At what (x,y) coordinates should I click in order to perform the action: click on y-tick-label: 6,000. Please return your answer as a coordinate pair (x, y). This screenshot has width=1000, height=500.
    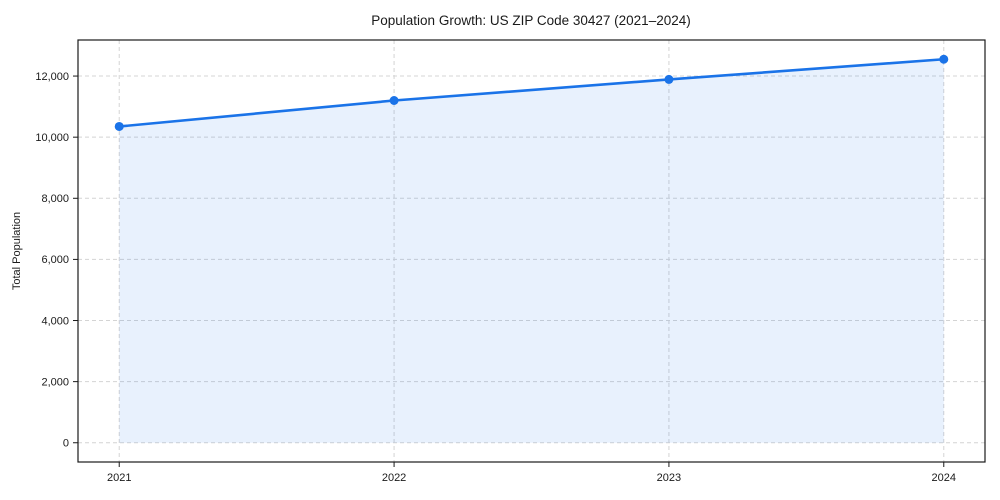
    Looking at the image, I should click on (55, 260).